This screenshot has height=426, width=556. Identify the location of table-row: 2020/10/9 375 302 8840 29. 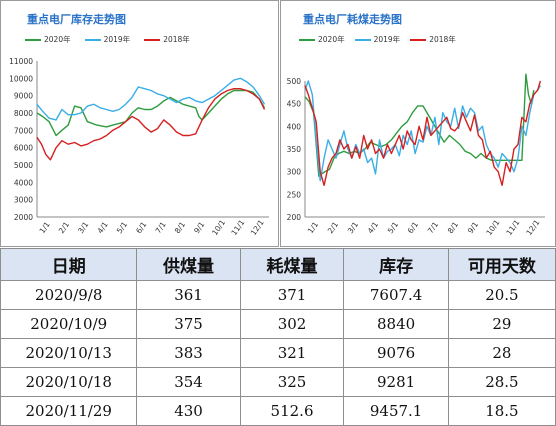
(278, 324).